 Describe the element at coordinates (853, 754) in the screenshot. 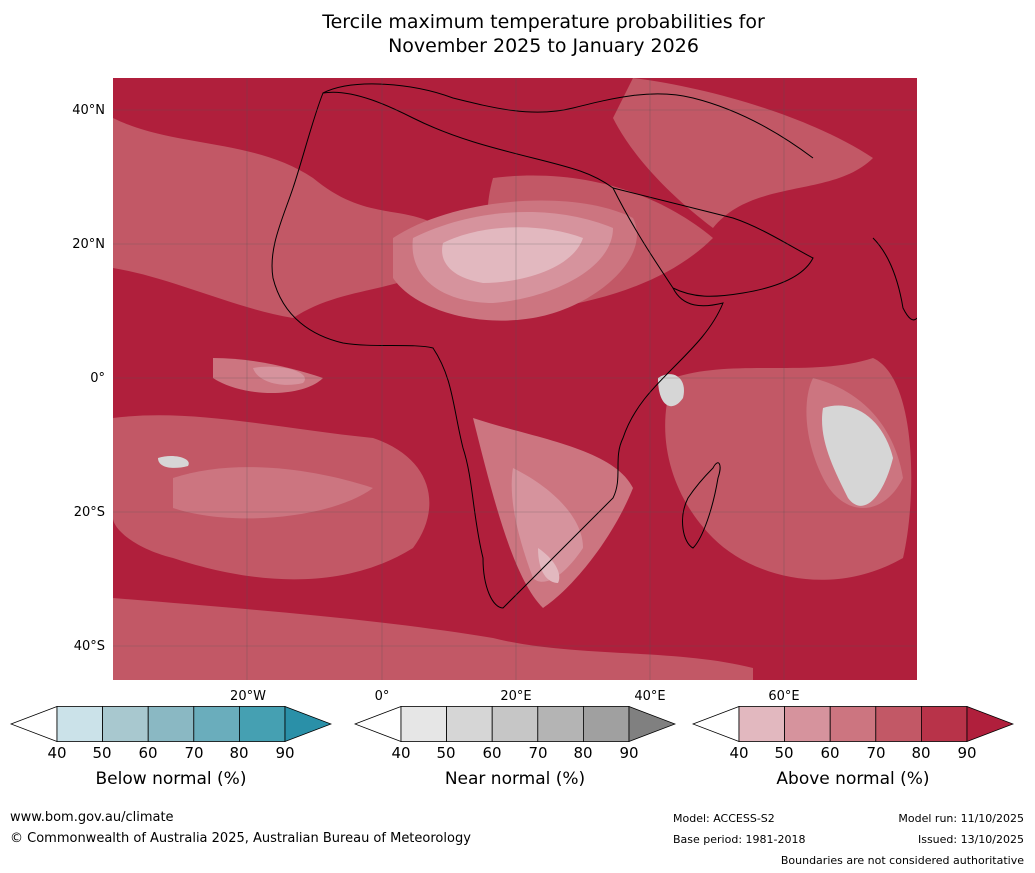

I see `colorbar-above-ticks: 40 50 60 70 80 90` at that location.